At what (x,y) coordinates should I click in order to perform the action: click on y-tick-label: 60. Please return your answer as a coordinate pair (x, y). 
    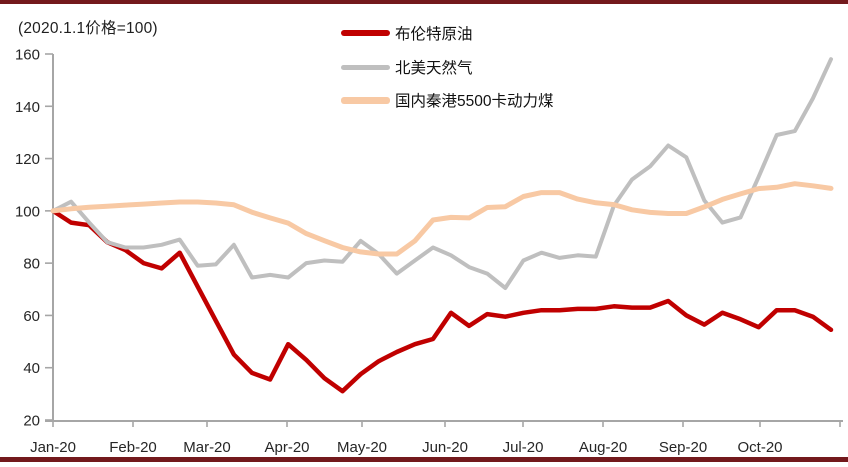
    Looking at the image, I should click on (31, 316).